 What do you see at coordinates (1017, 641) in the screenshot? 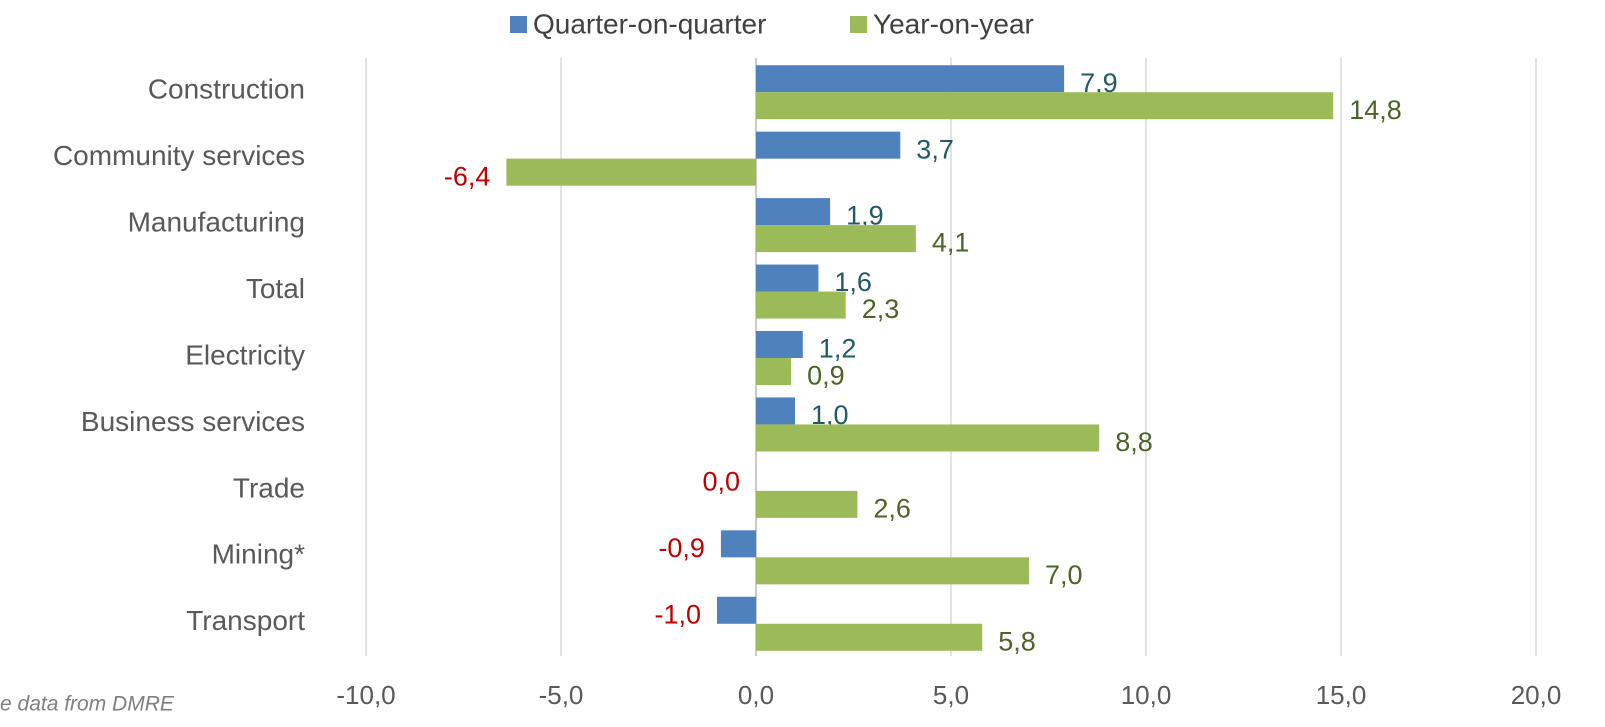
I see `value-label: 5,8` at bounding box center [1017, 641].